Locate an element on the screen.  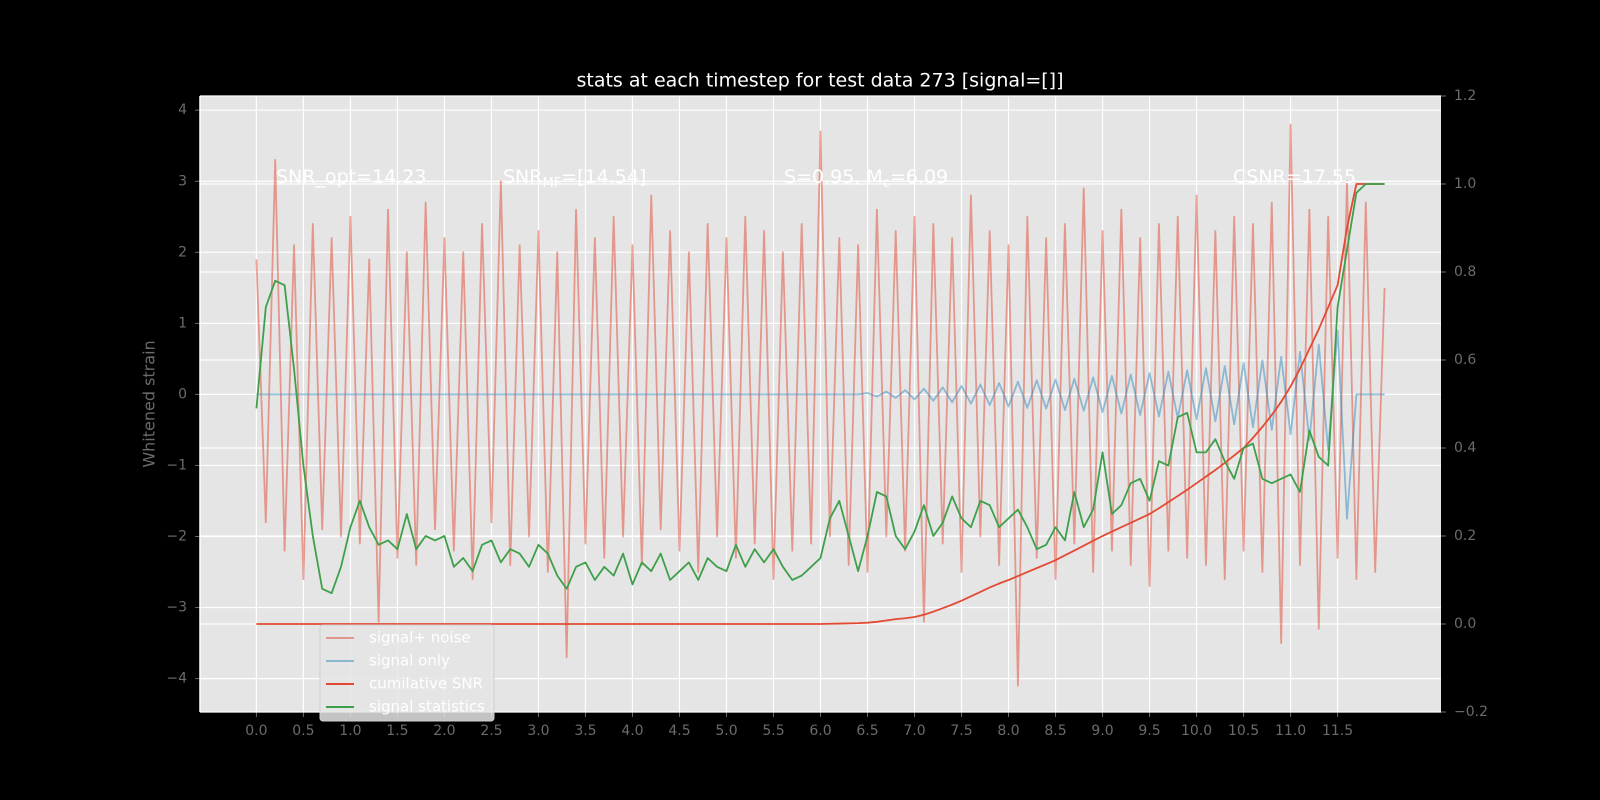
legend-label: signal+ noise is located at coordinates (420, 638).